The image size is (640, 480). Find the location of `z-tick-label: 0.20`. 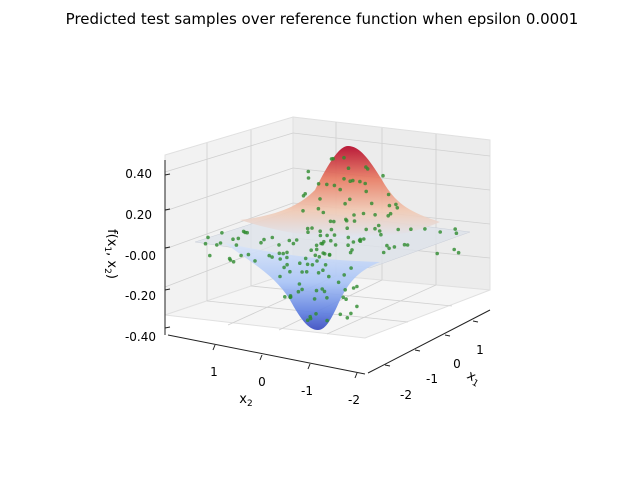

z-tick-label: 0.20 is located at coordinates (138, 215).